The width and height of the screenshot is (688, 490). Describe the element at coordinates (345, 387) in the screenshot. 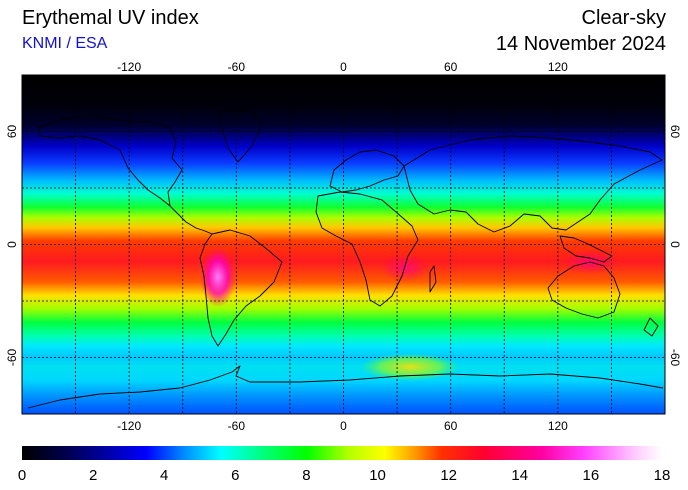

I see `coastline-antarctica` at that location.